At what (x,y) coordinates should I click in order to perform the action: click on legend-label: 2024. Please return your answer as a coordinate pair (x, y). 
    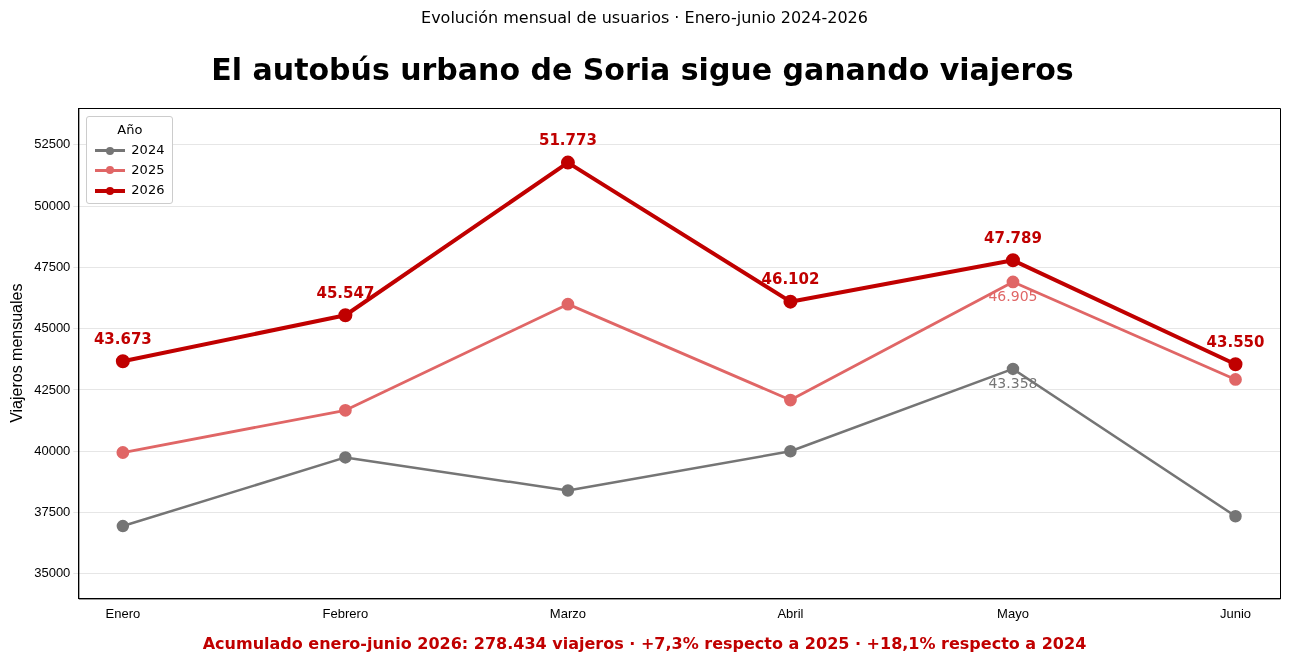
    Looking at the image, I should click on (147, 150).